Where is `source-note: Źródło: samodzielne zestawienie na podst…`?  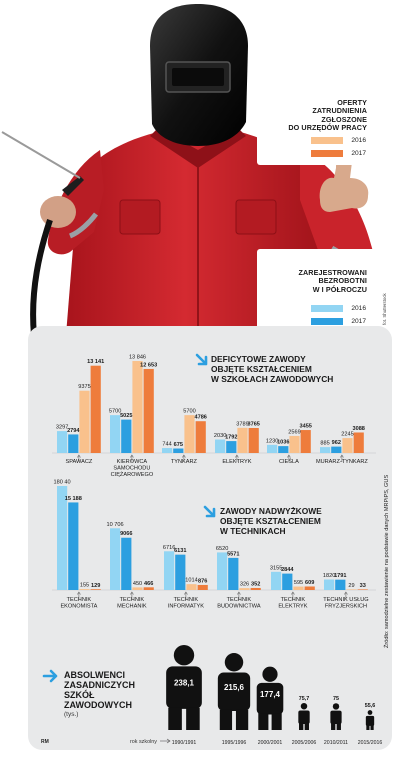
source-note: Źródło: samodzielne zestawienie na podst… is located at coordinates (387, 561).